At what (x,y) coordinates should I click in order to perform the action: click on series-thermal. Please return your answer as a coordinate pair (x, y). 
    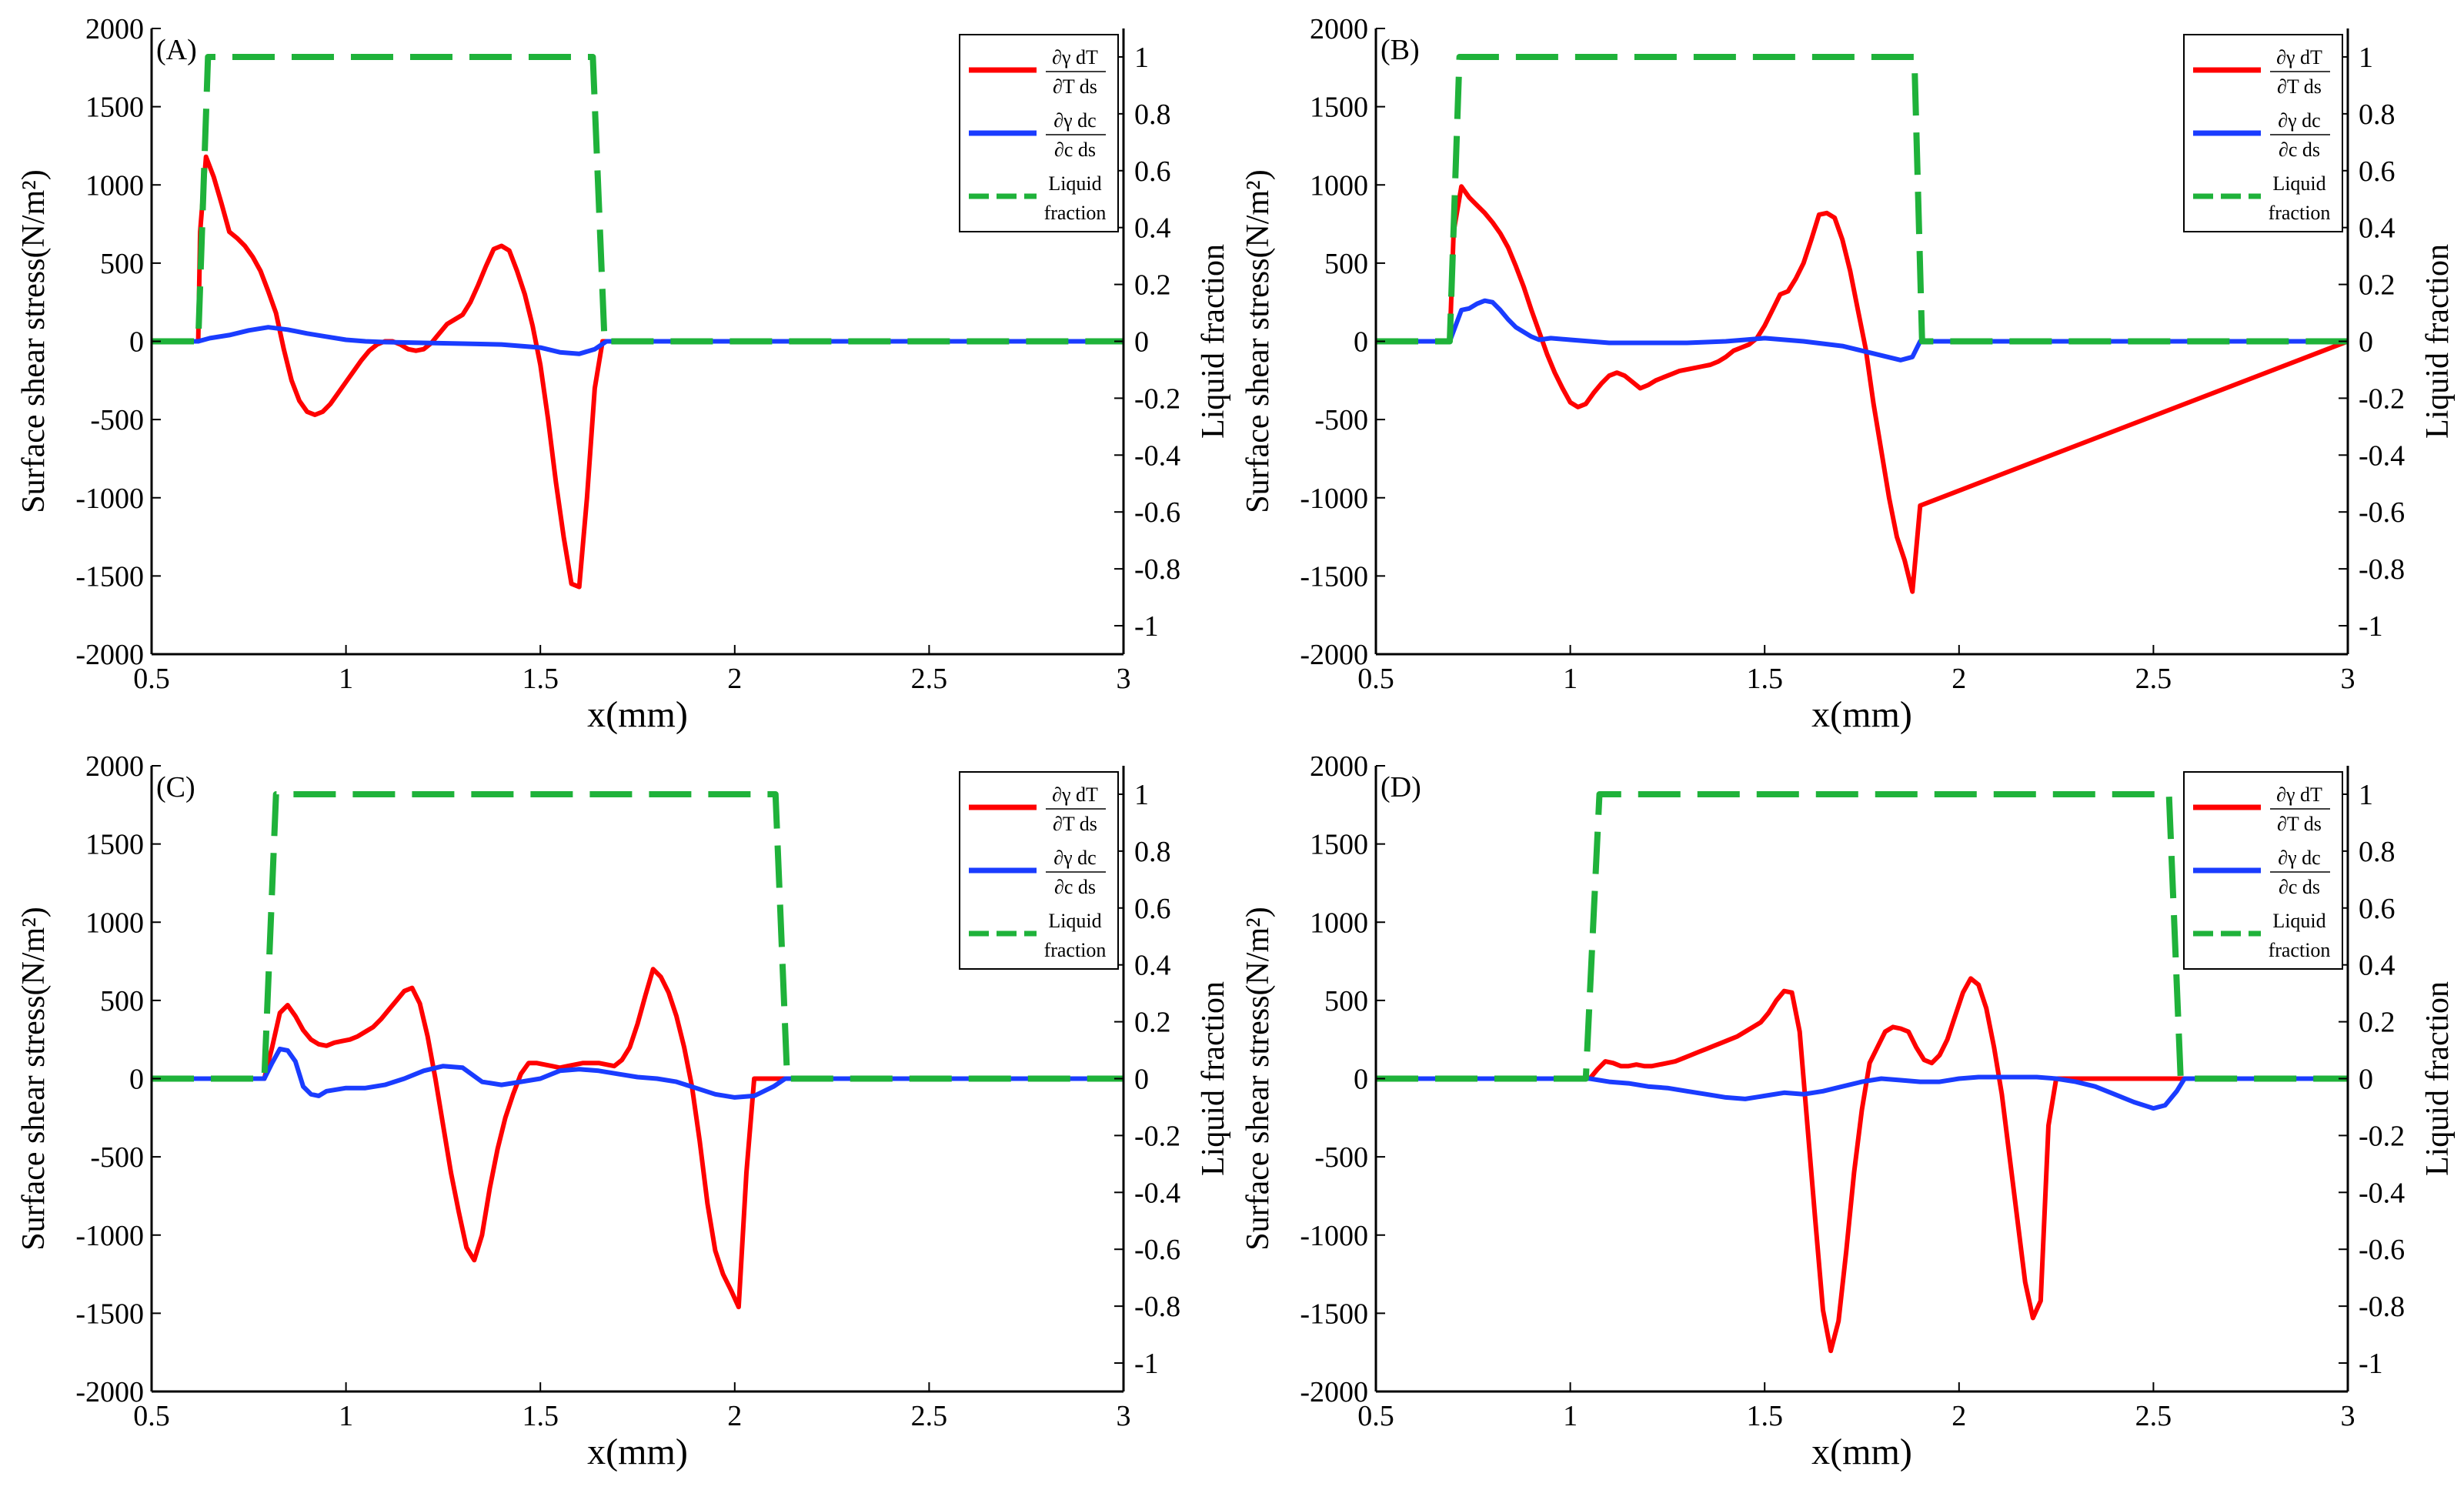
    Looking at the image, I should click on (637, 1138).